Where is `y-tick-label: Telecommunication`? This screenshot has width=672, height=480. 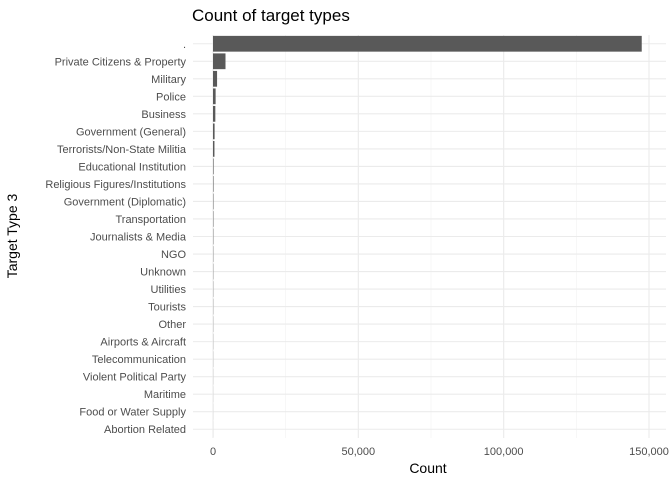
y-tick-label: Telecommunication is located at coordinates (139, 360).